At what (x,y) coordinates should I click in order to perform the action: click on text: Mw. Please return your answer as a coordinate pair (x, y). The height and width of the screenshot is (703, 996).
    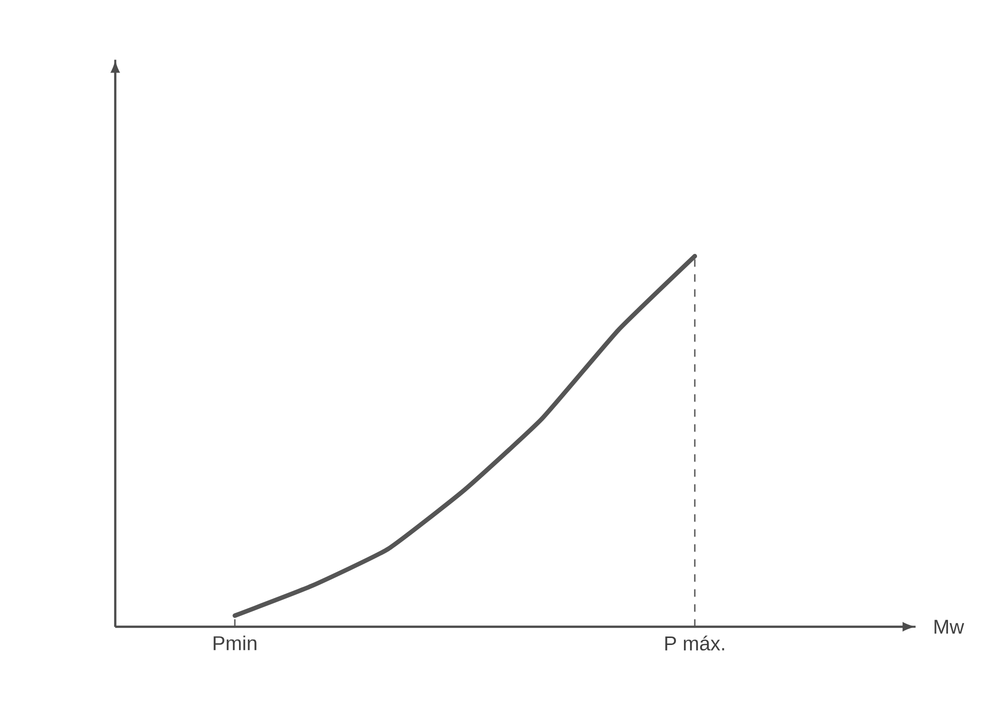
    Looking at the image, I should click on (949, 627).